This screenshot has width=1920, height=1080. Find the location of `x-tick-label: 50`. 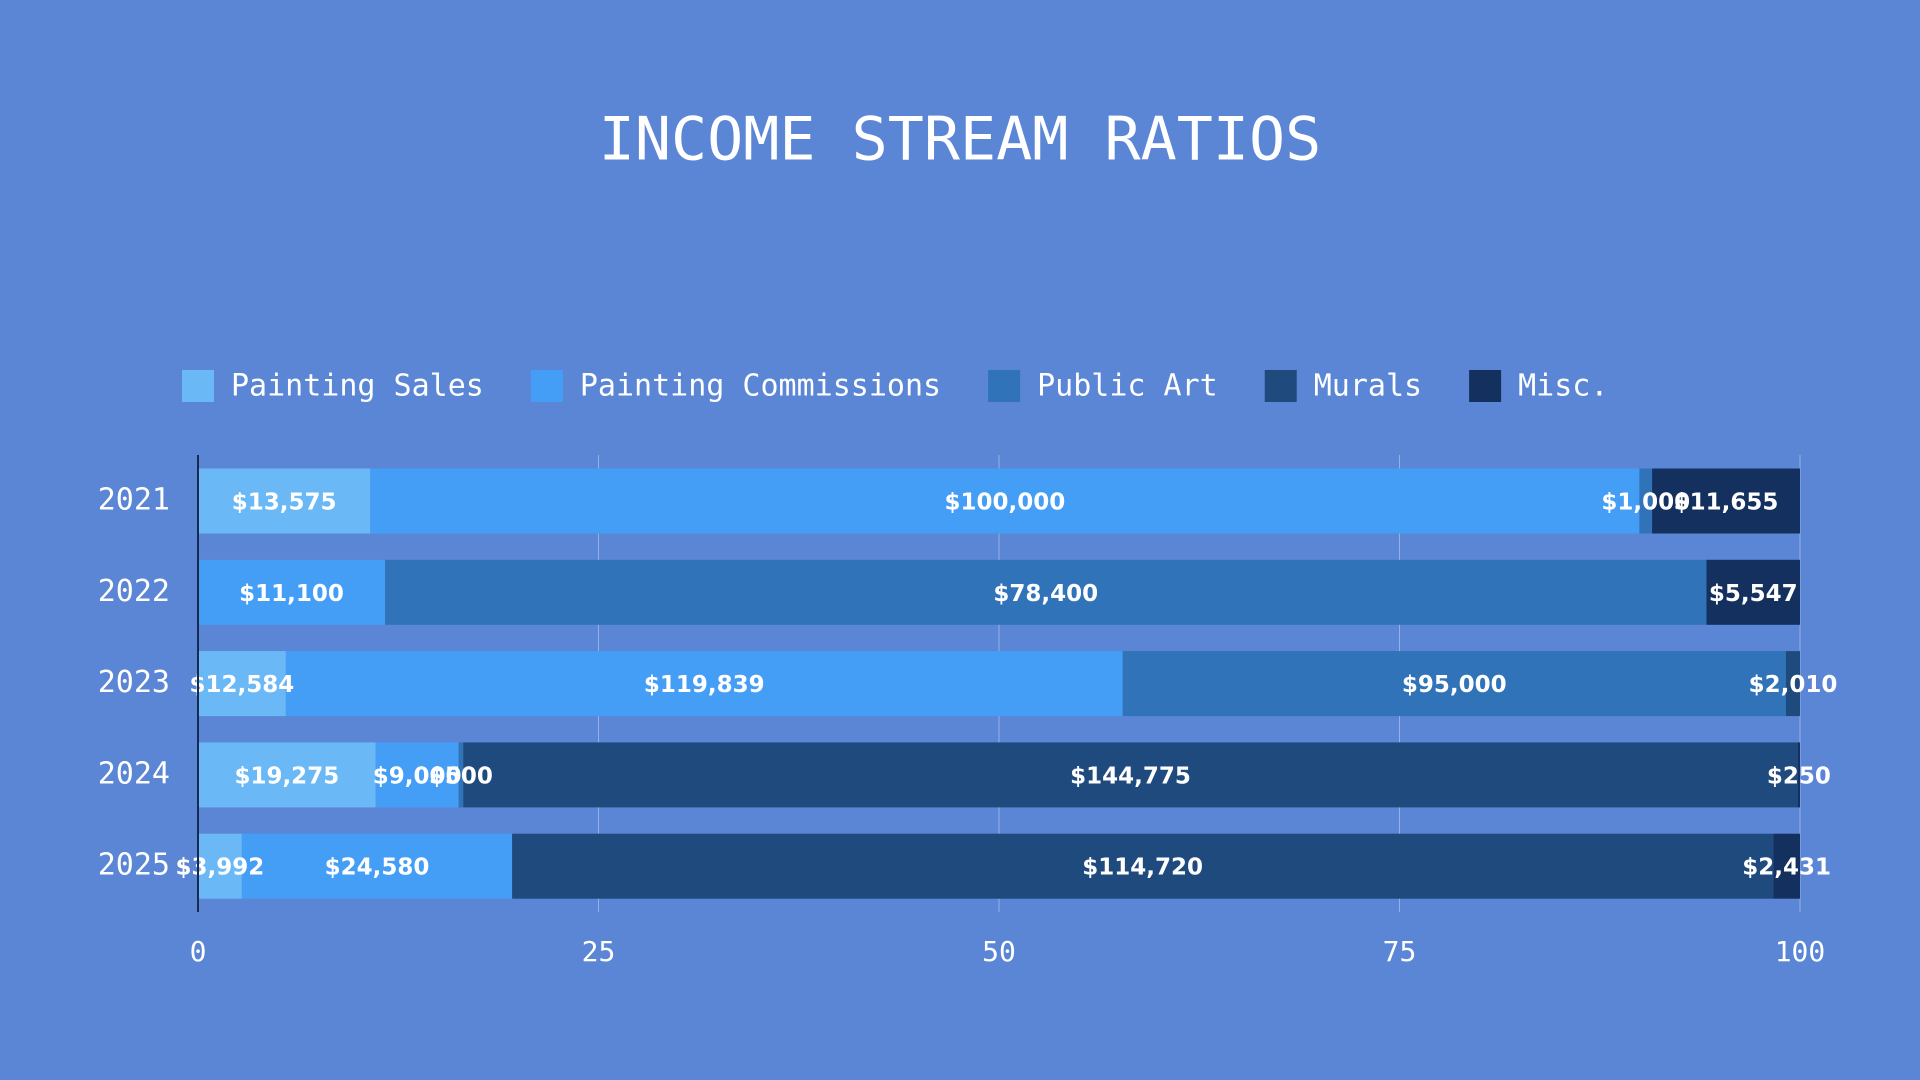

x-tick-label: 50 is located at coordinates (999, 951).